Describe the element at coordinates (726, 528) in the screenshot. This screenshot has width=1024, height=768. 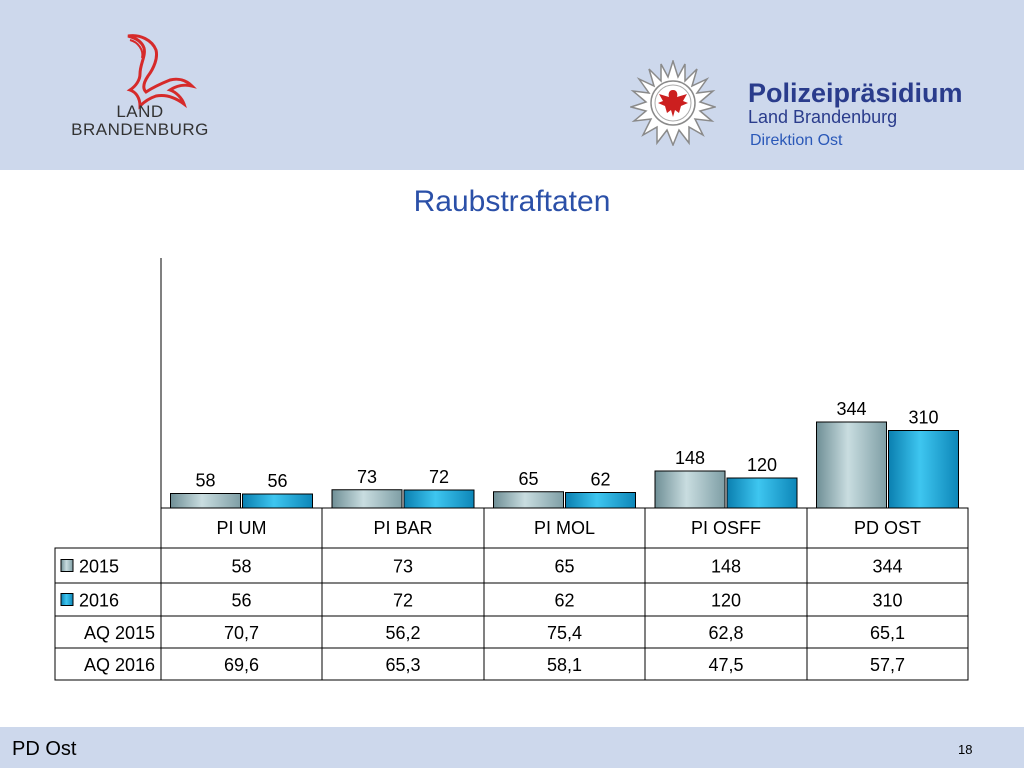
I see `category-label: PI OSFF` at that location.